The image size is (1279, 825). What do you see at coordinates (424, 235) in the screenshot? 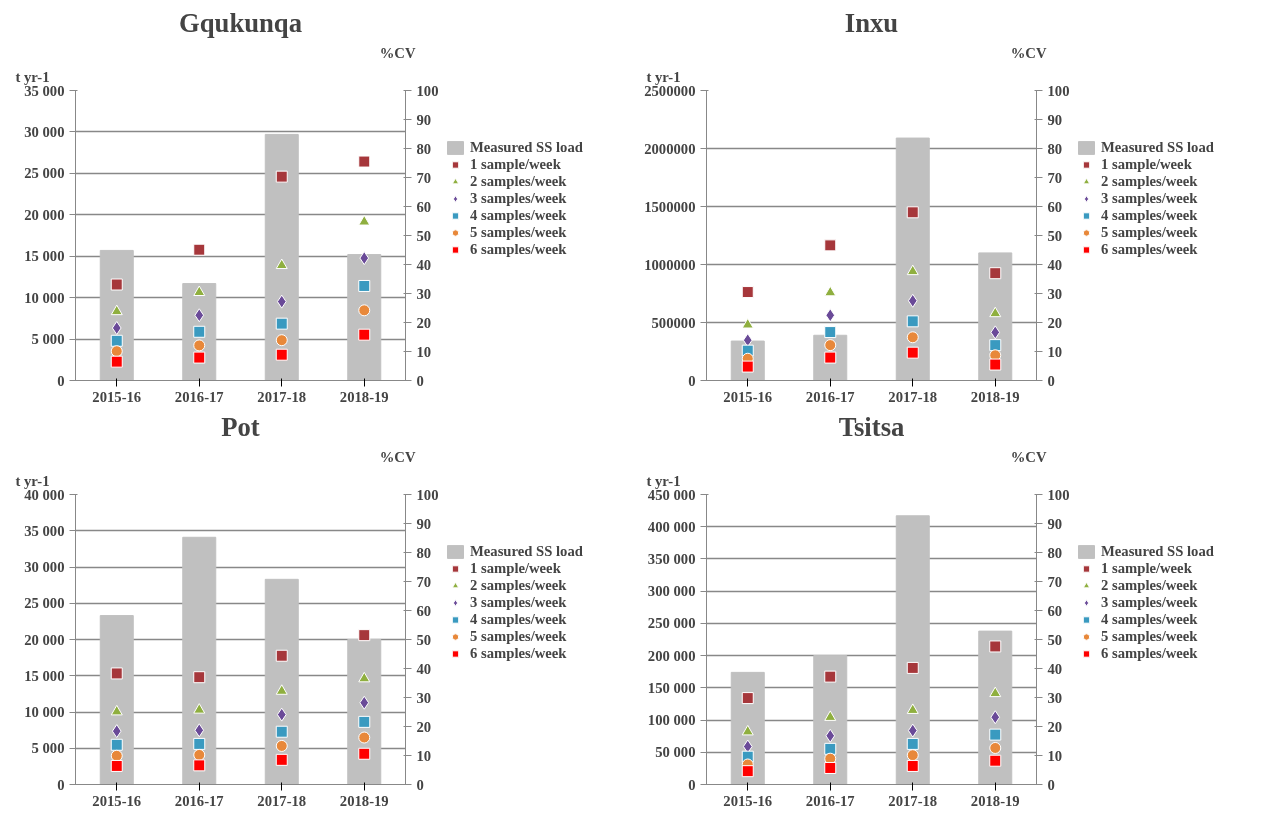
I see `y2-tick-label: 50` at bounding box center [424, 235].